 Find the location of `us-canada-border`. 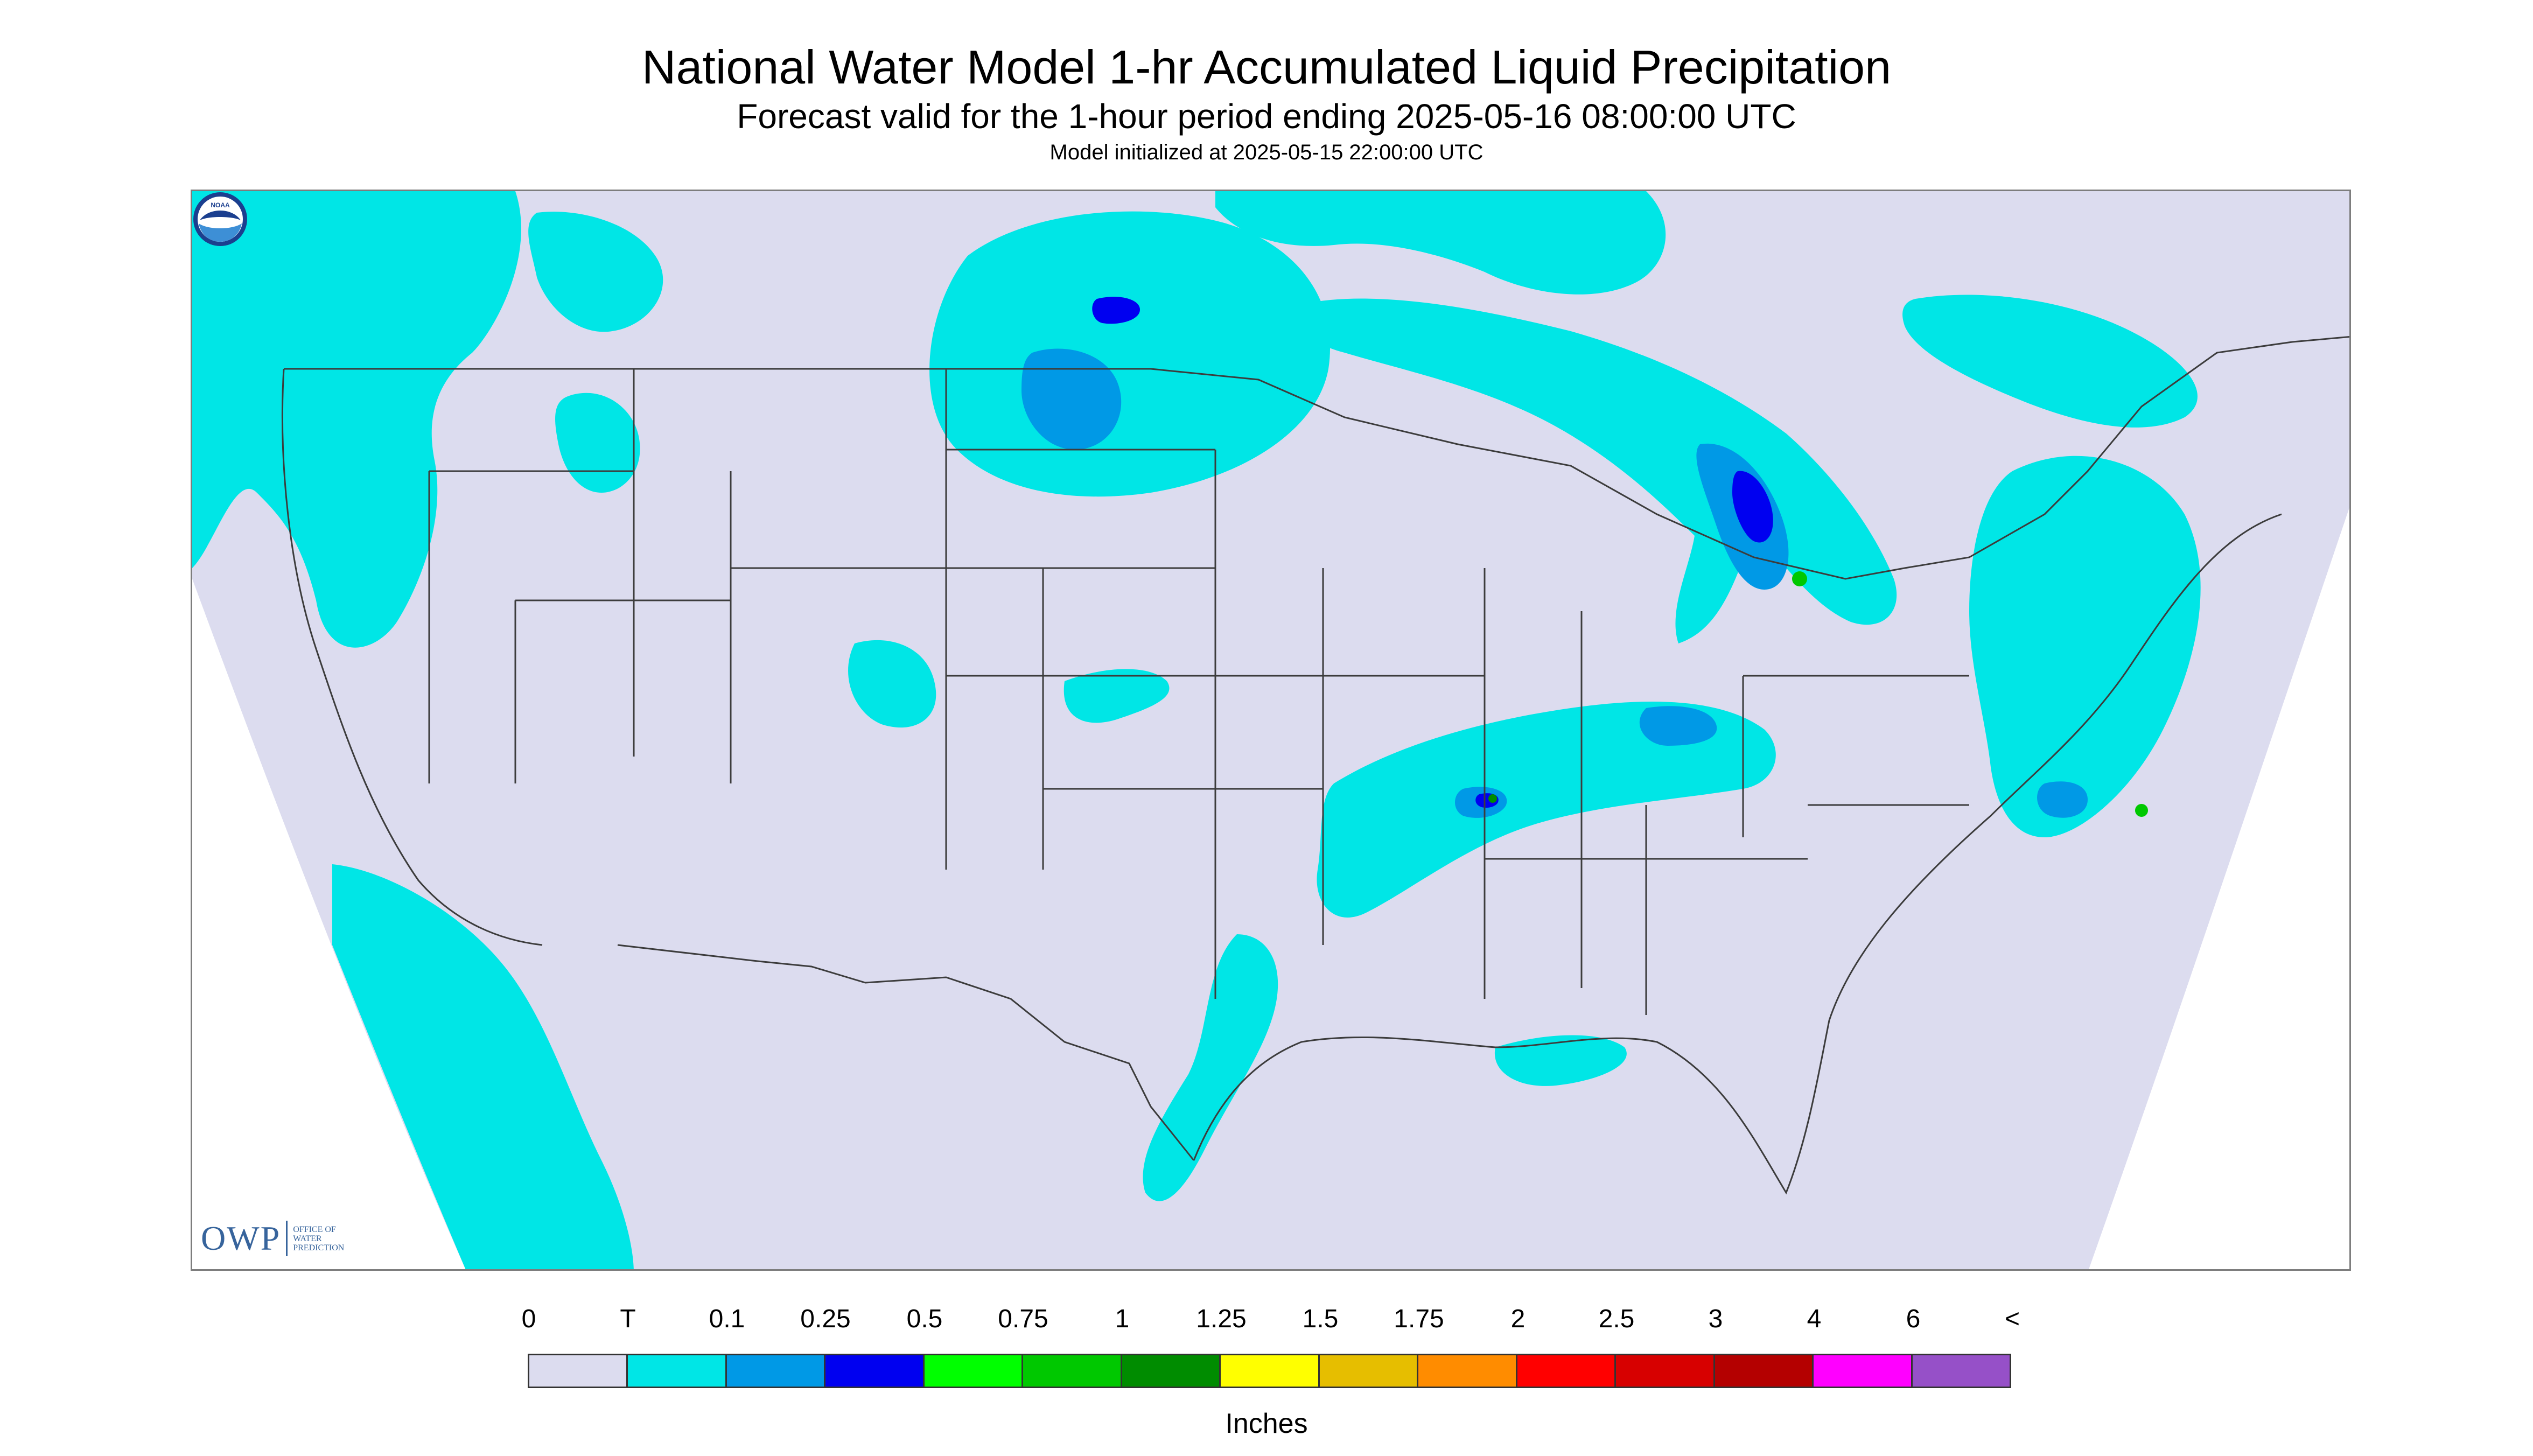

us-canada-border is located at coordinates (1316, 458).